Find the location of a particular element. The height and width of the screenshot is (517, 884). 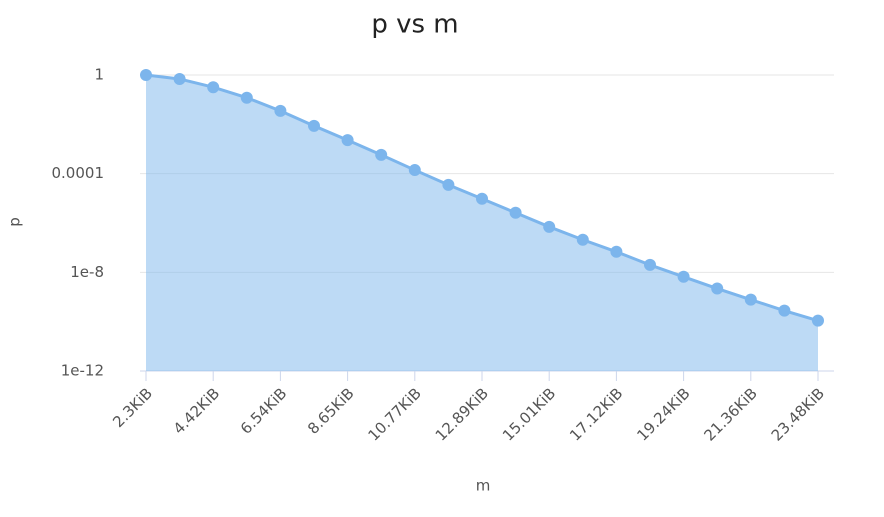

x-tick-label: 23.48KiB is located at coordinates (798, 414).